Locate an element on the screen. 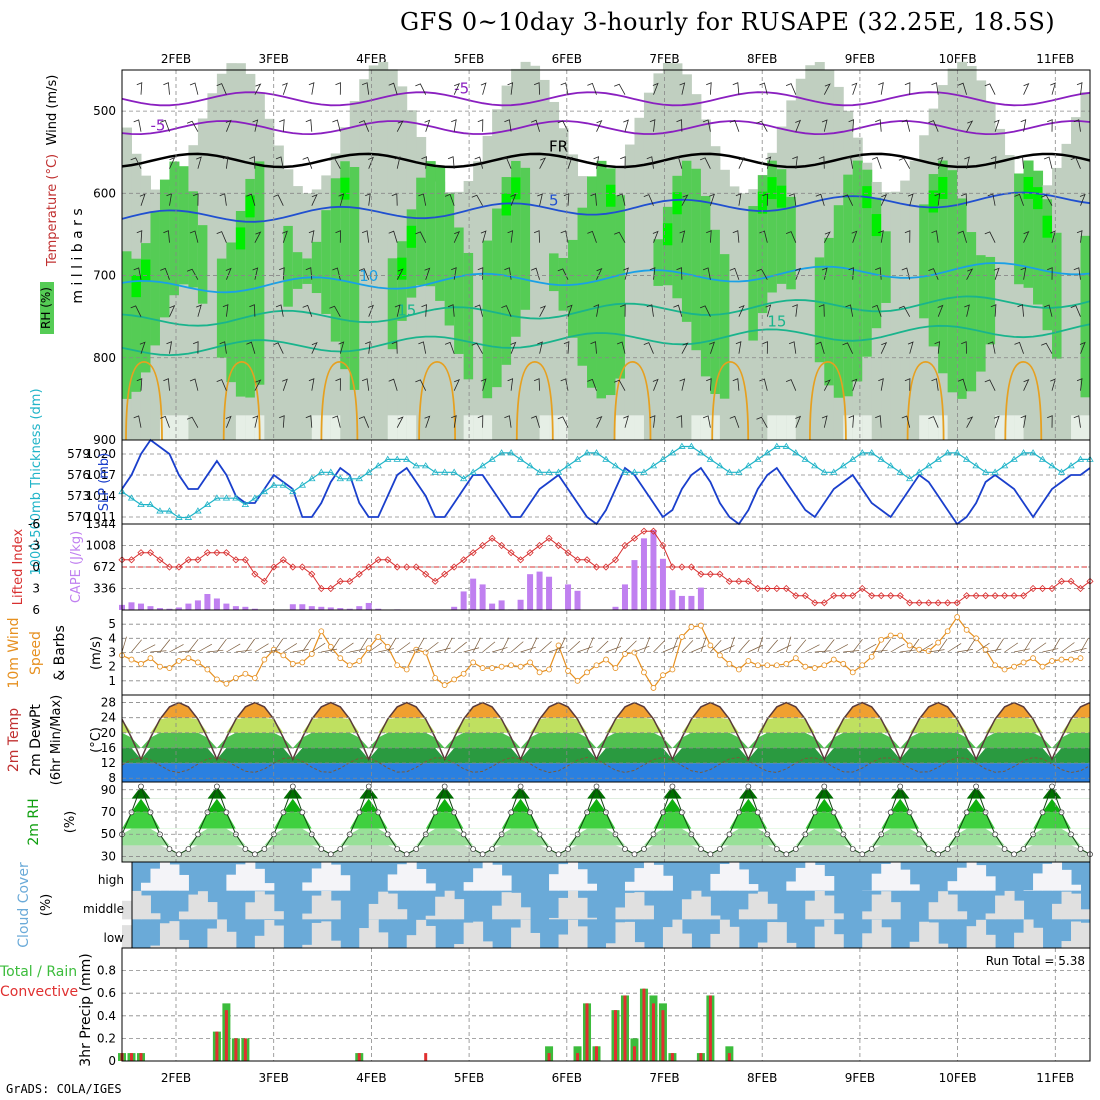  precip-convective-bar is located at coordinates (625, 1028).